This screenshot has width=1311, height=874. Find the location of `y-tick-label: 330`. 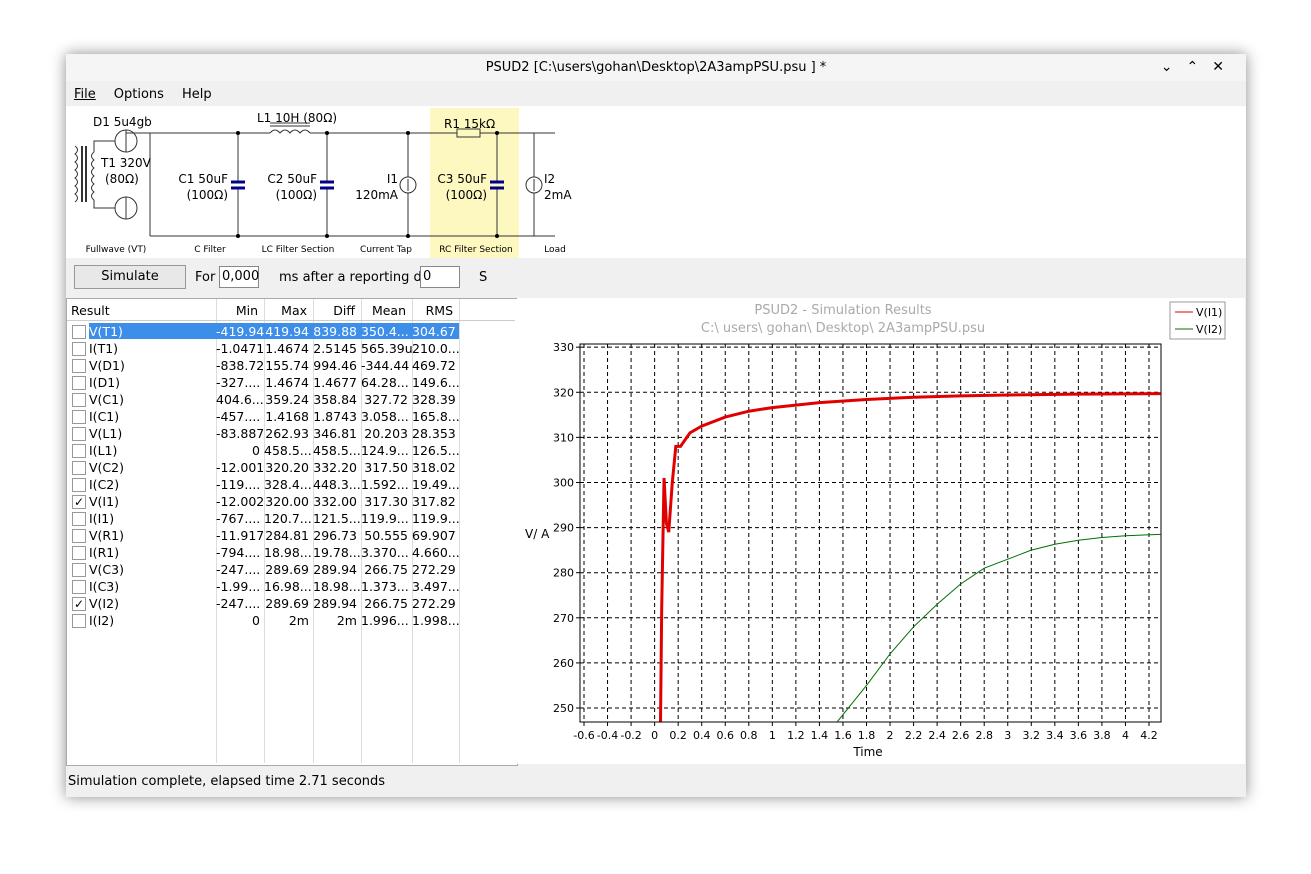

y-tick-label: 330 is located at coordinates (563, 347).